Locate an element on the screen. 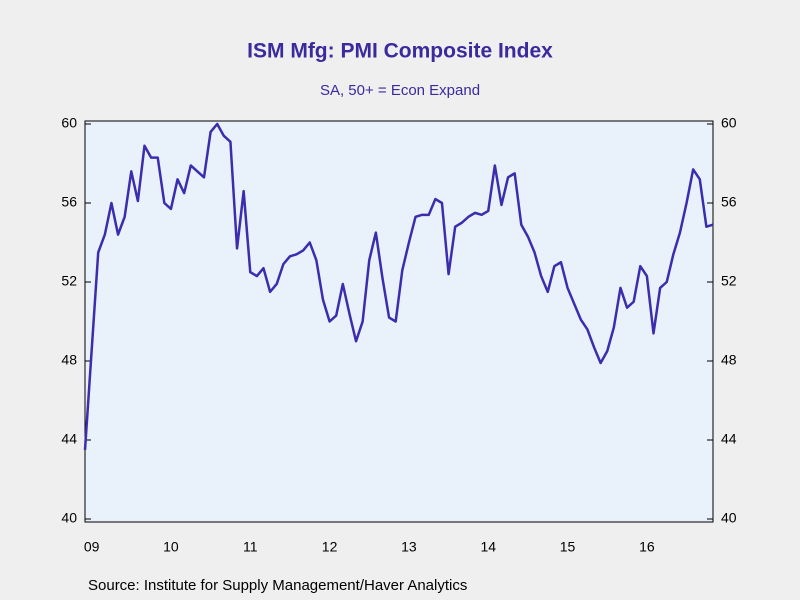  x-tick-label: 10 is located at coordinates (171, 547).